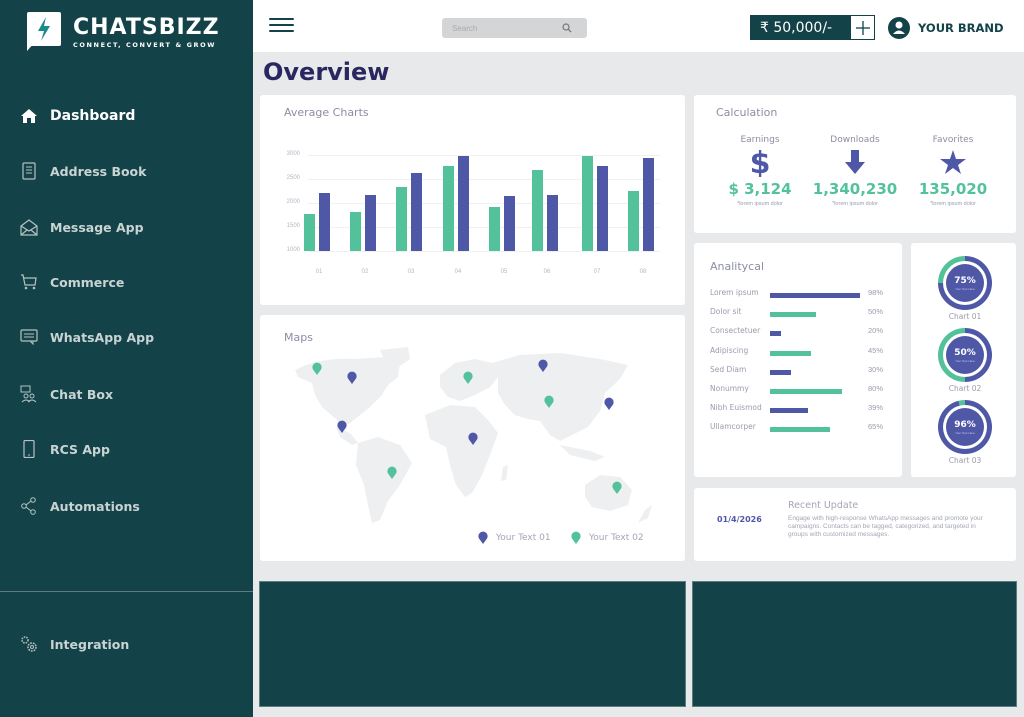  I want to click on sidebar-item-label: Chat Box, so click(82, 394).